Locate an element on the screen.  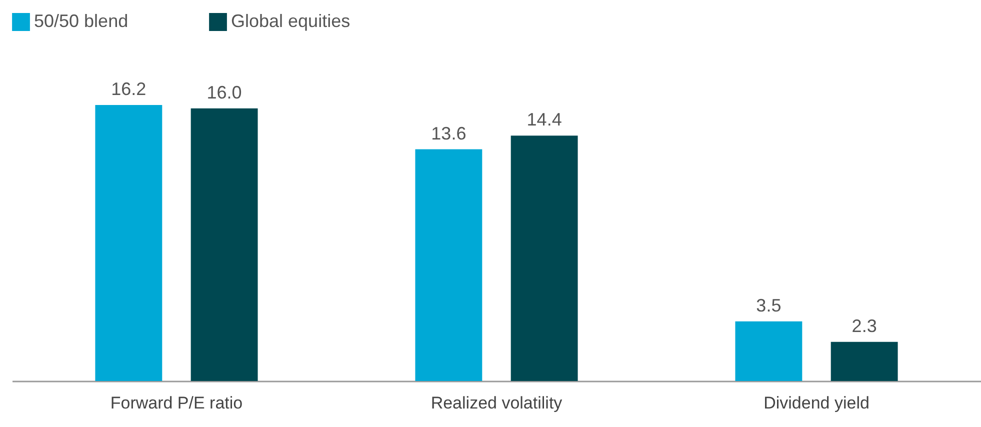
x-tick-label: Realized volatility is located at coordinates (496, 403).